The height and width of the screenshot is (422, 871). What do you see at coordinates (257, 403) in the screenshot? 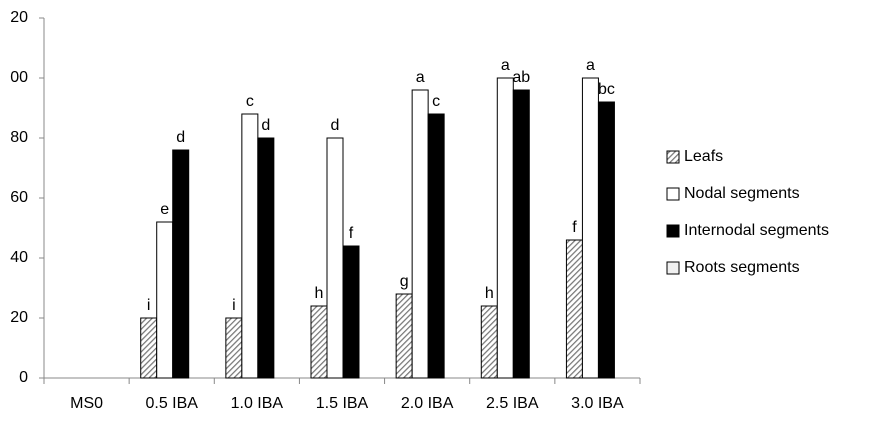
I see `x-tick-label: 1.0 IBA` at bounding box center [257, 403].